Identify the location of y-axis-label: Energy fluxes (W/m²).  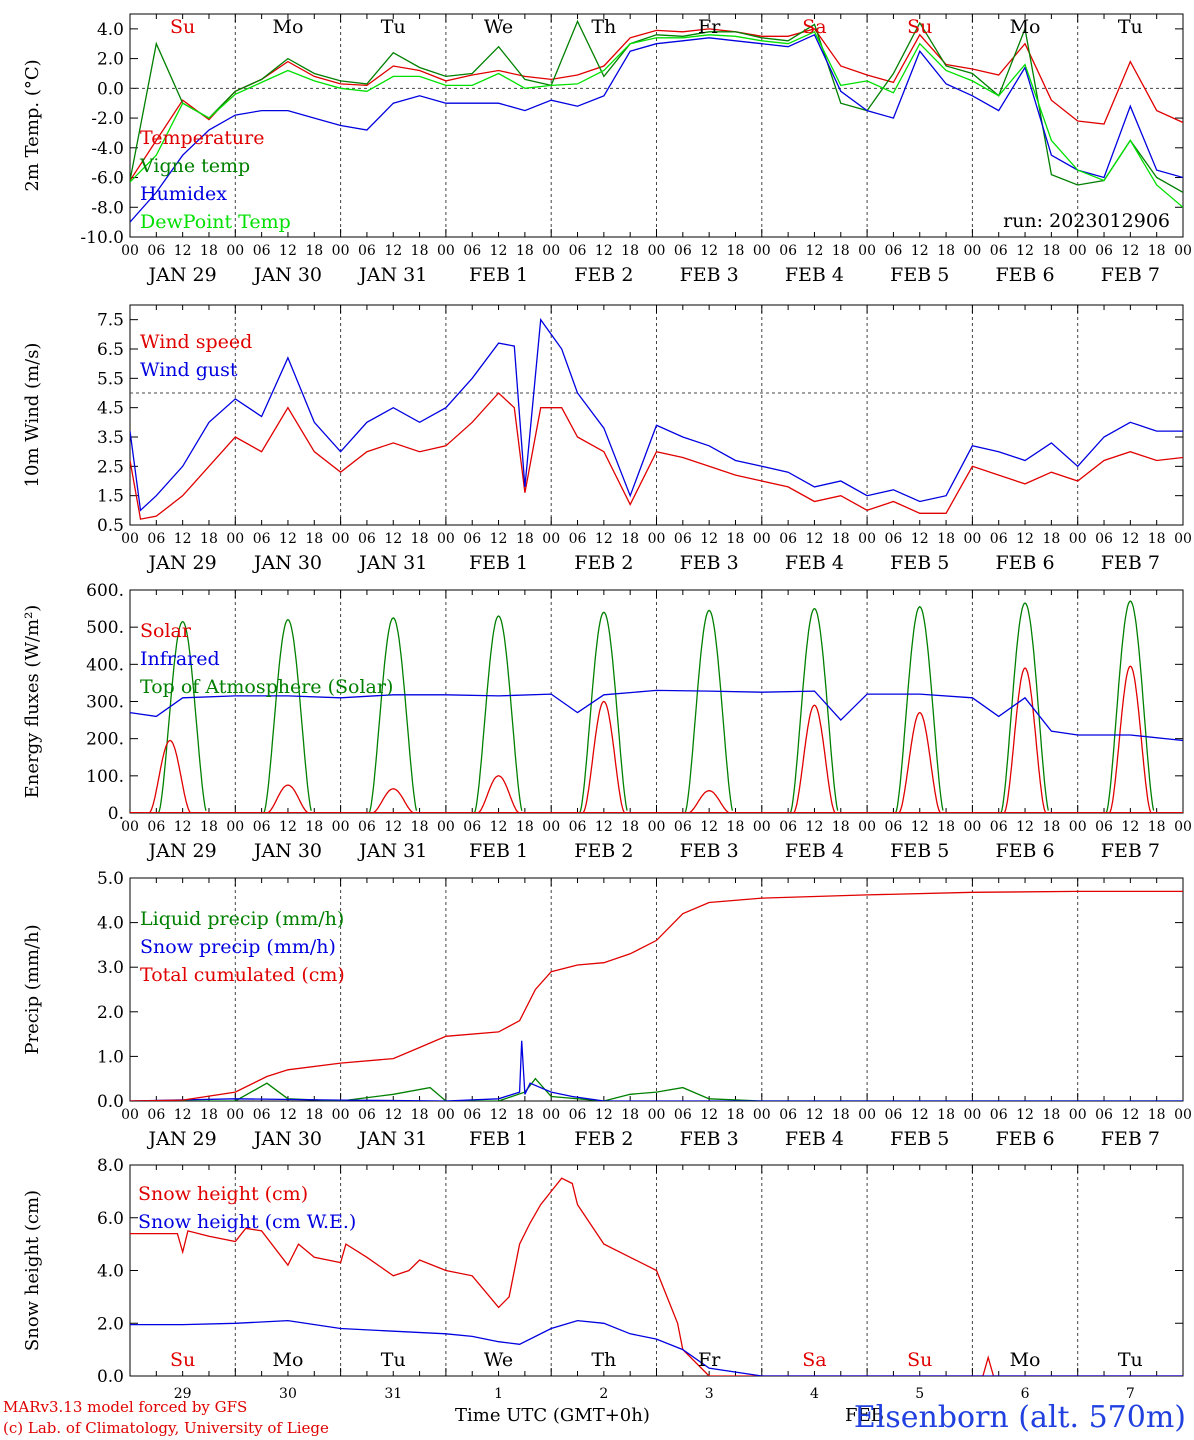
(32, 702).